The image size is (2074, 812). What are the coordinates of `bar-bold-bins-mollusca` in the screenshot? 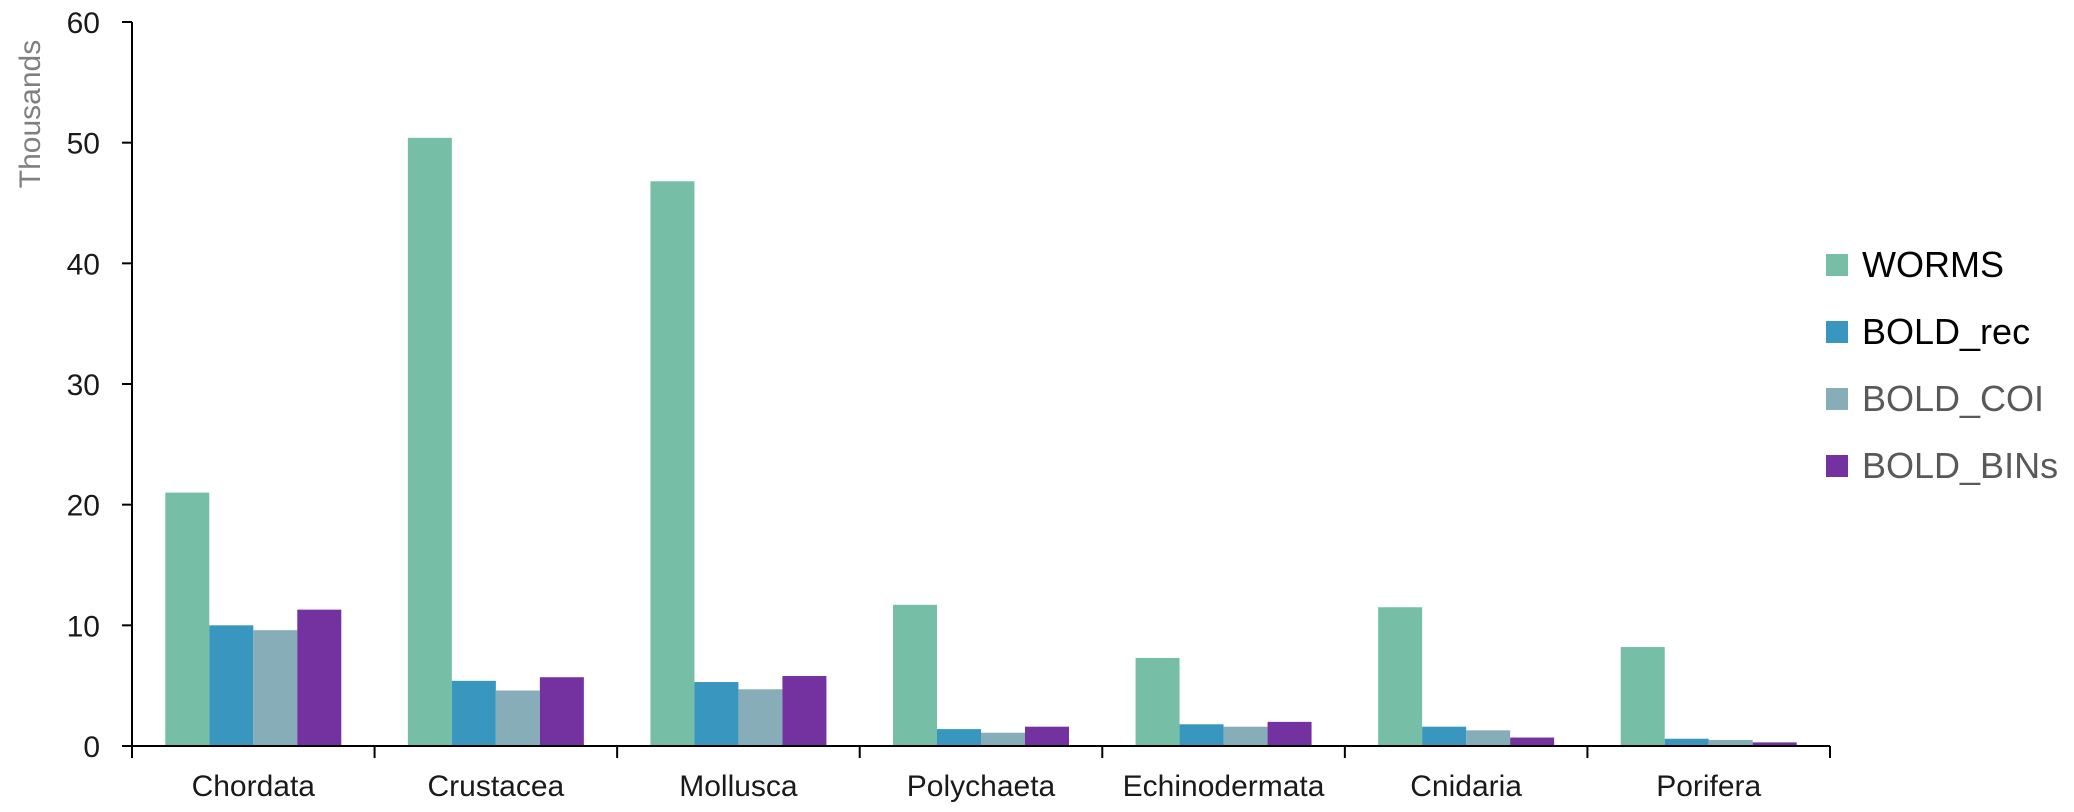 It's located at (804, 711).